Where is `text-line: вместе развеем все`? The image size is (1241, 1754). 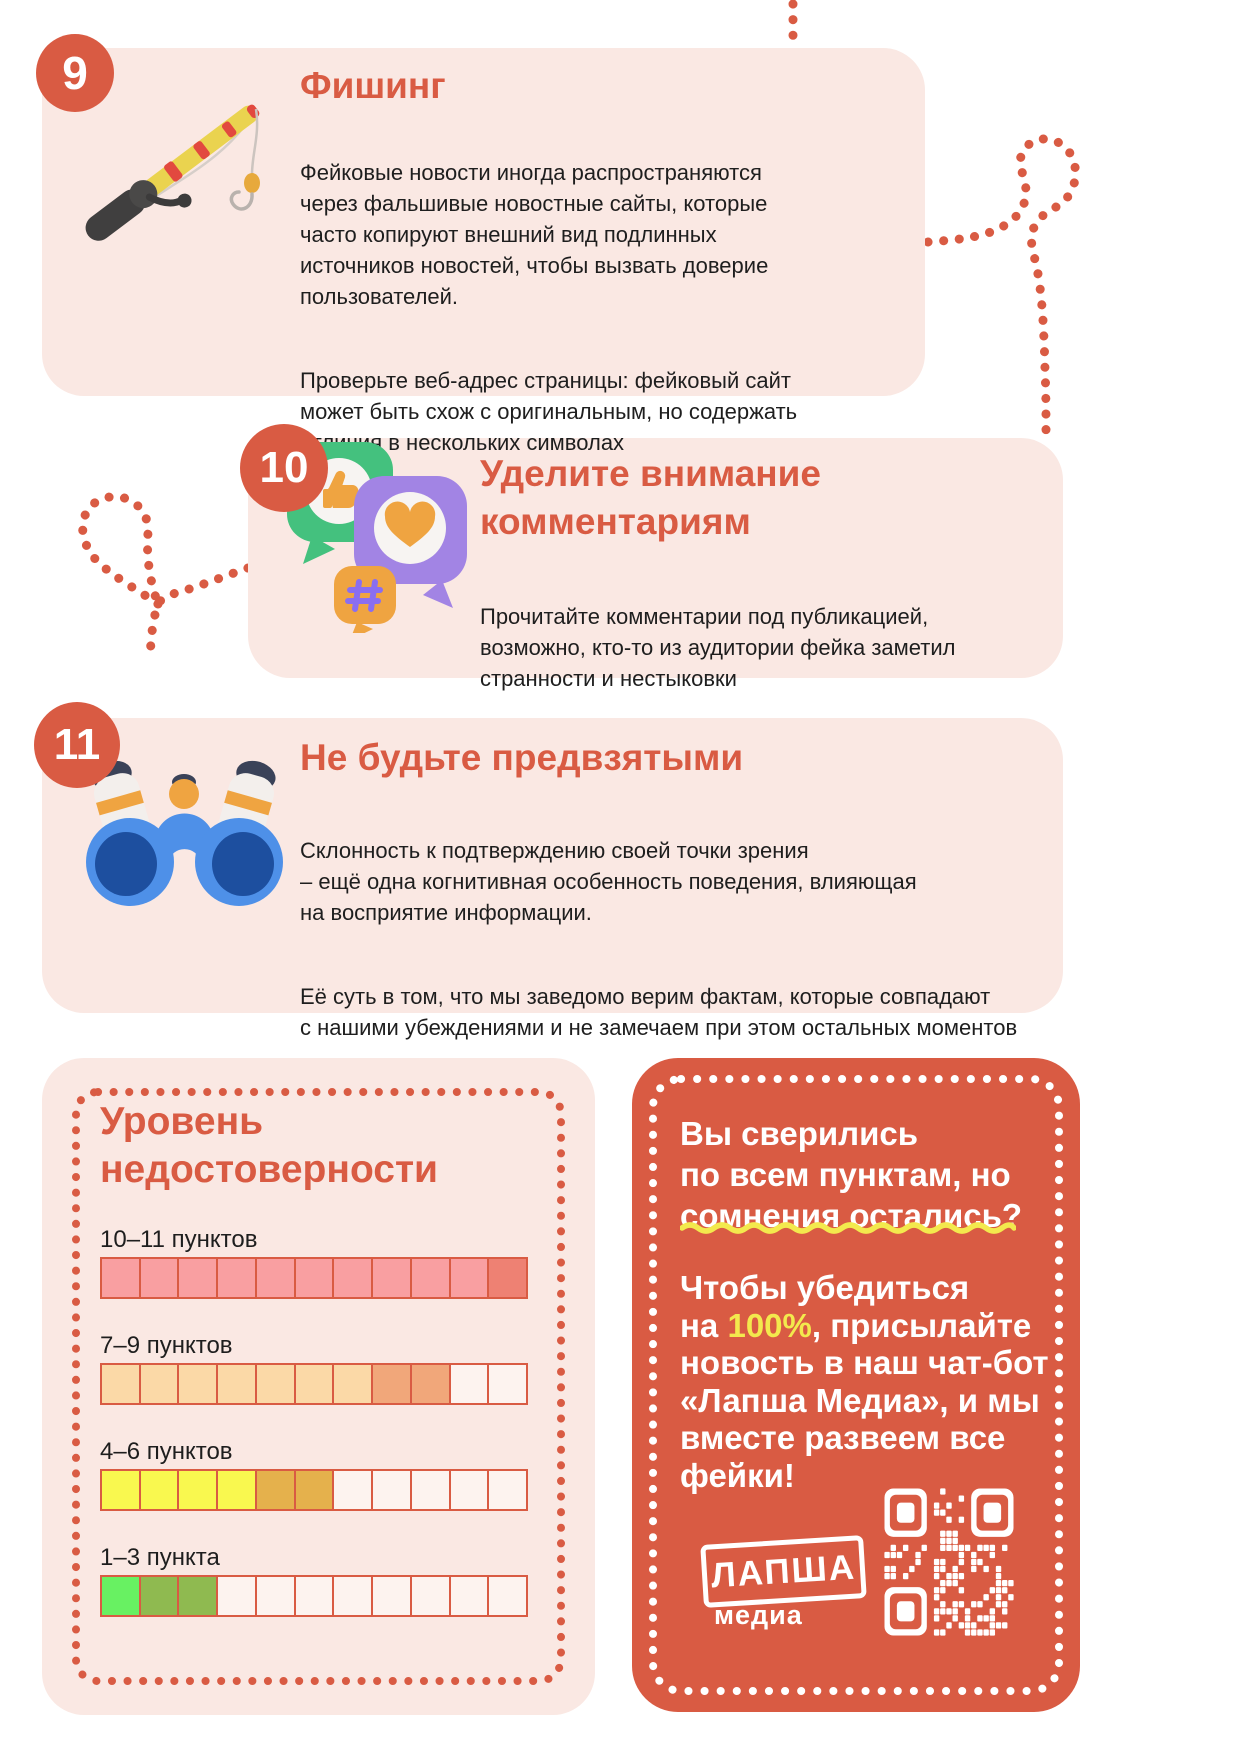
text-line: вместе развеем все is located at coordinates (843, 1437).